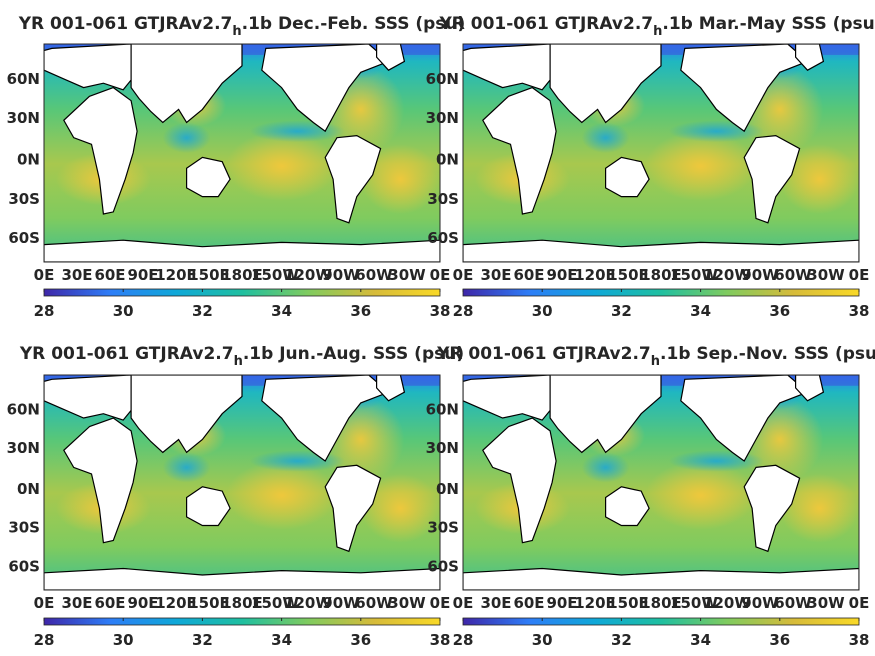  Describe the element at coordinates (24, 199) in the screenshot. I see `y-tick-label: 30S` at that location.